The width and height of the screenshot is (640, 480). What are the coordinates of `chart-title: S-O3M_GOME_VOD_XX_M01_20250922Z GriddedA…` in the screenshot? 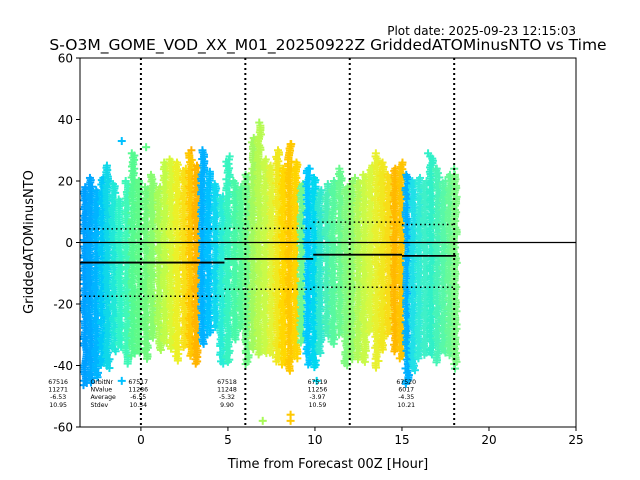 It's located at (327, 45).